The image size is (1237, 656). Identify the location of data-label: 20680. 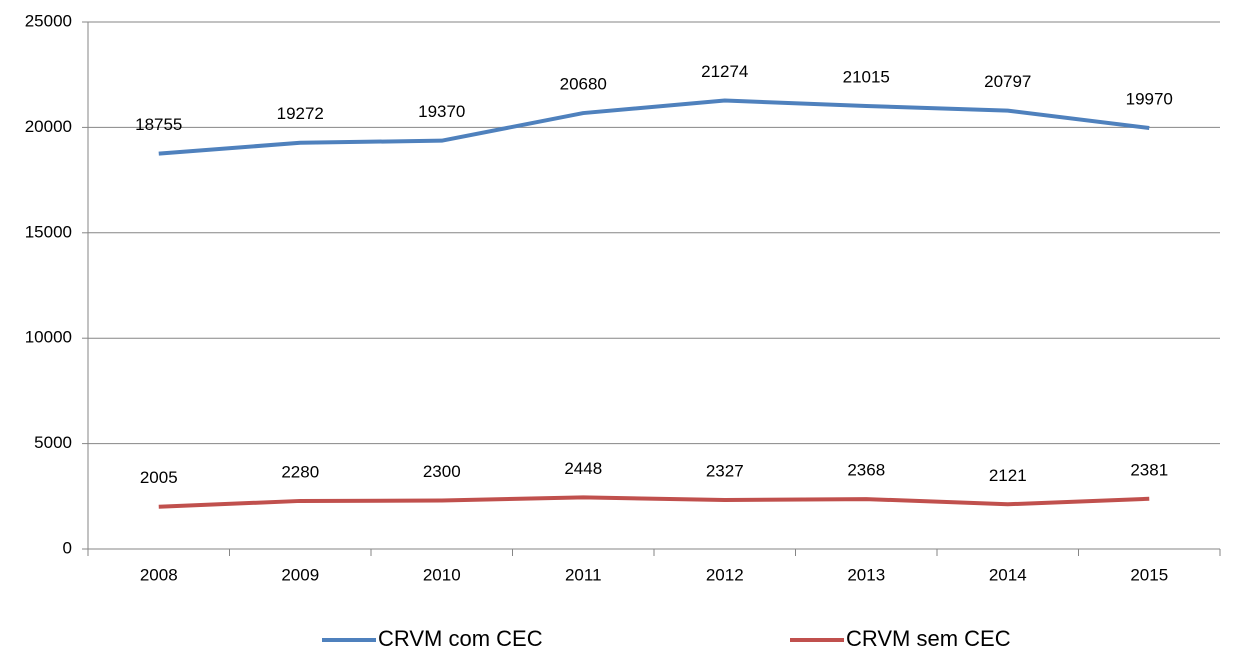
(583, 84).